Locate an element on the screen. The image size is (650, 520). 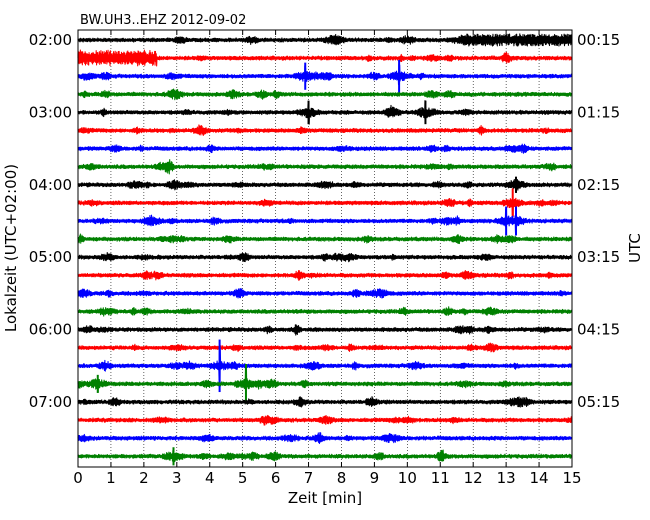
x-tick-label: 3 is located at coordinates (177, 478).